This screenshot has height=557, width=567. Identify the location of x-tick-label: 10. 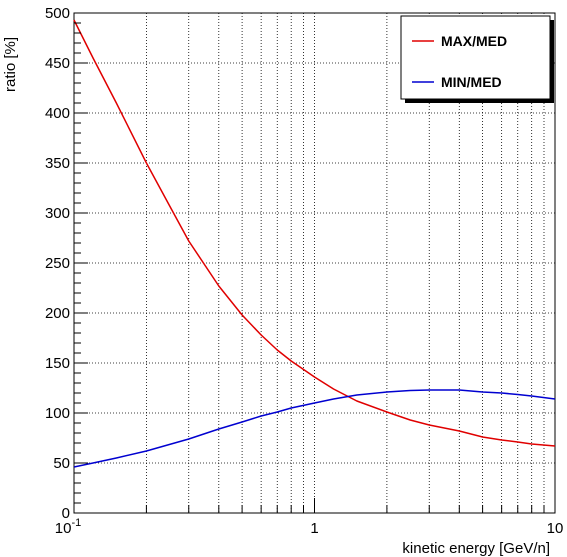
(555, 528).